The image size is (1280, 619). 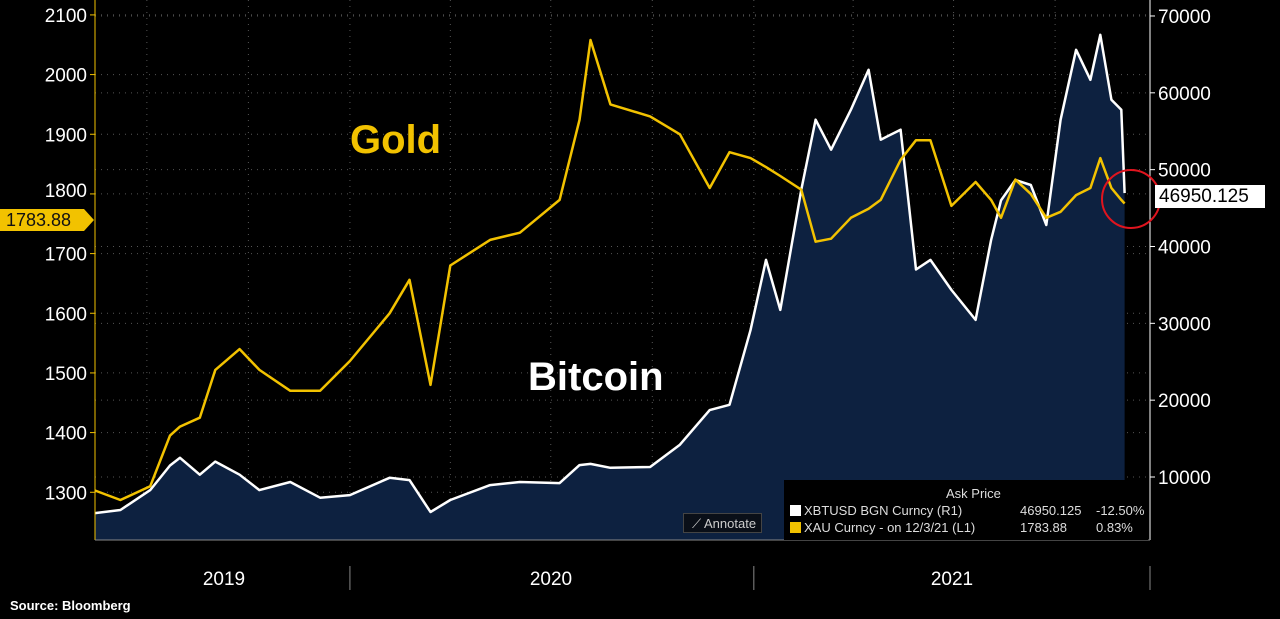 I want to click on x-tick-label: 2020, so click(x=551, y=579).